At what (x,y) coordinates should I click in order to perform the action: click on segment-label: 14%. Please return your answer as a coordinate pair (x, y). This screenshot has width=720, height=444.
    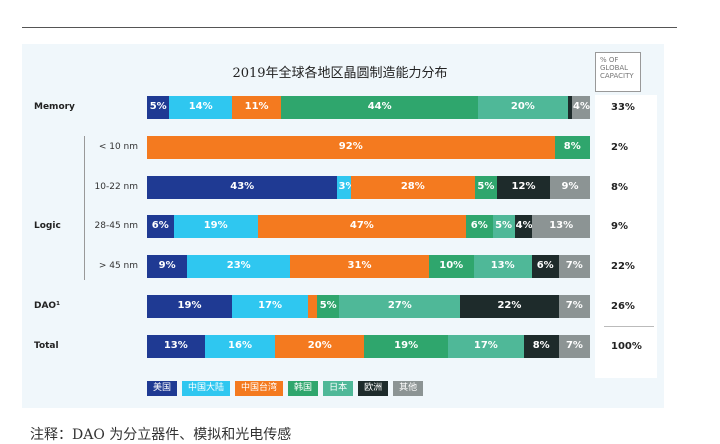
    Looking at the image, I should click on (200, 106).